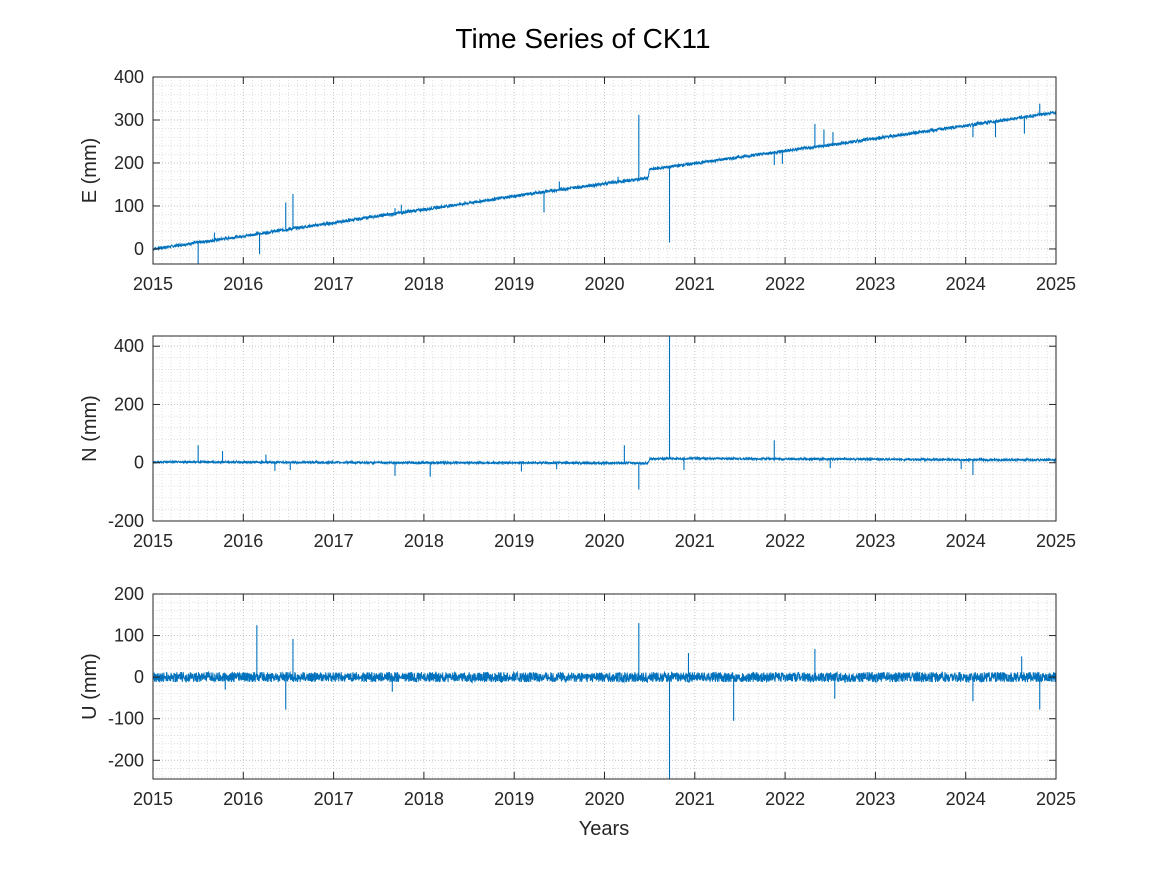 The width and height of the screenshot is (1167, 880). What do you see at coordinates (126, 719) in the screenshot?
I see `y-tick-label: -100` at bounding box center [126, 719].